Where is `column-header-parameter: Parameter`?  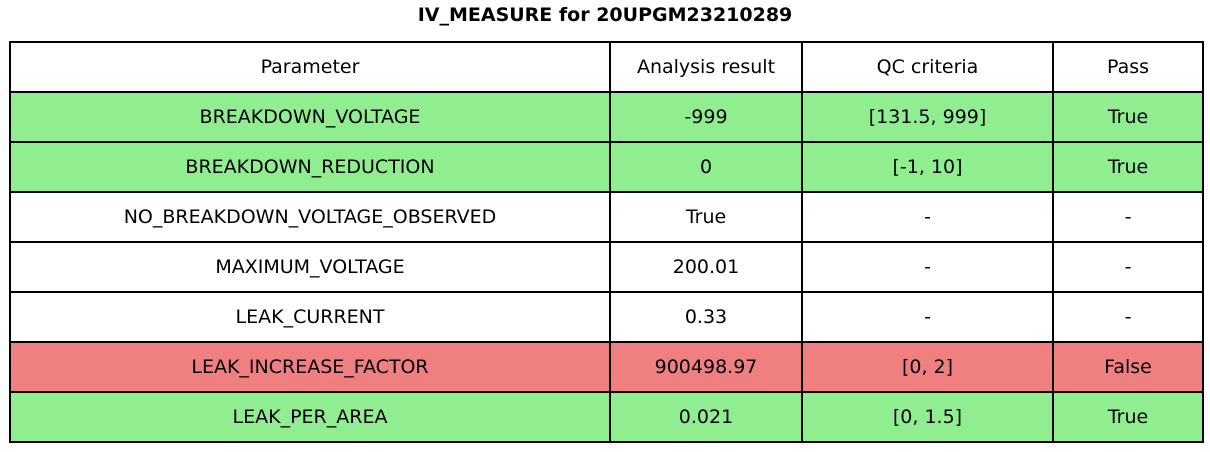 column-header-parameter: Parameter is located at coordinates (310, 67).